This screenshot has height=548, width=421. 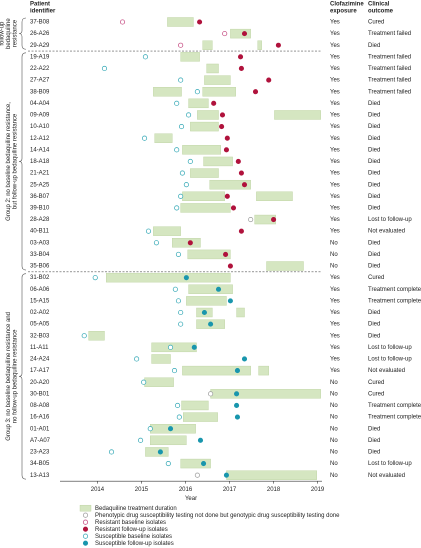 What do you see at coordinates (40, 104) in the screenshot?
I see `patient-id: 04-A04` at bounding box center [40, 104].